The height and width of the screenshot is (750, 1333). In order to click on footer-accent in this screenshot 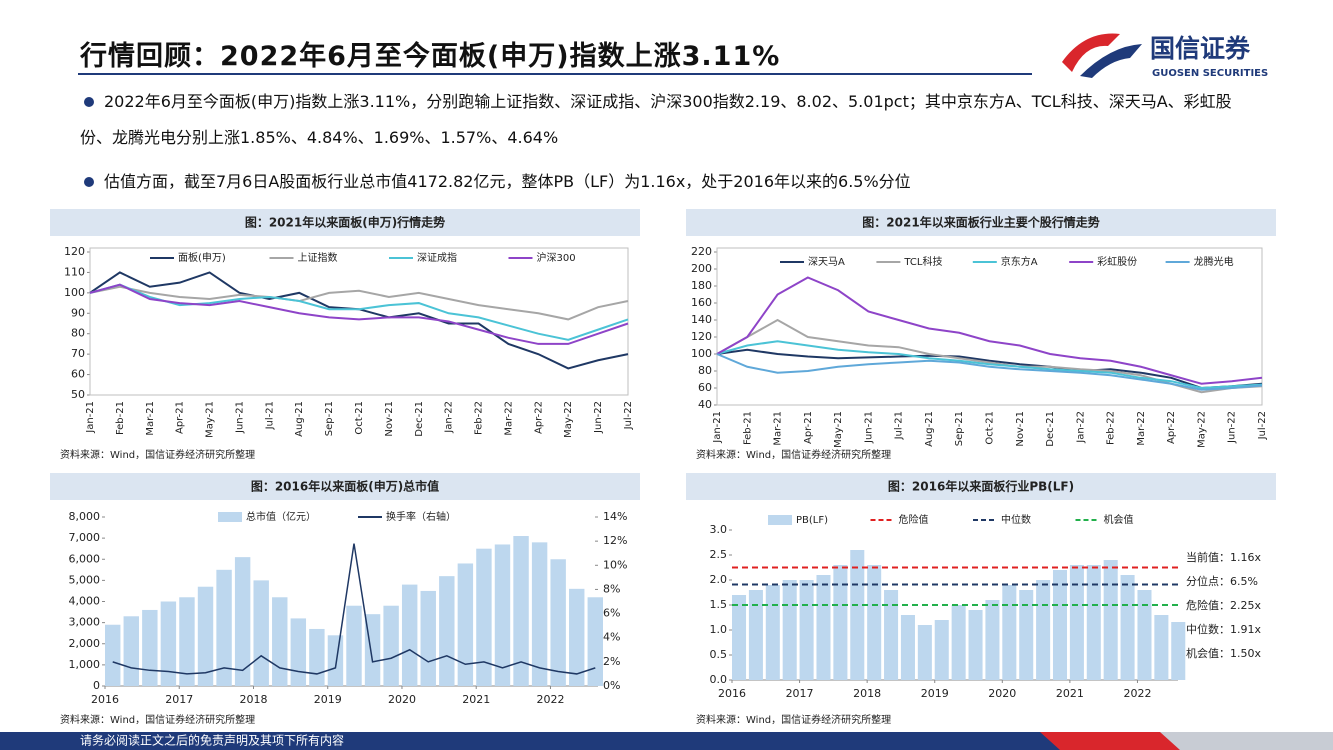, I will do `click(1246, 741)`.